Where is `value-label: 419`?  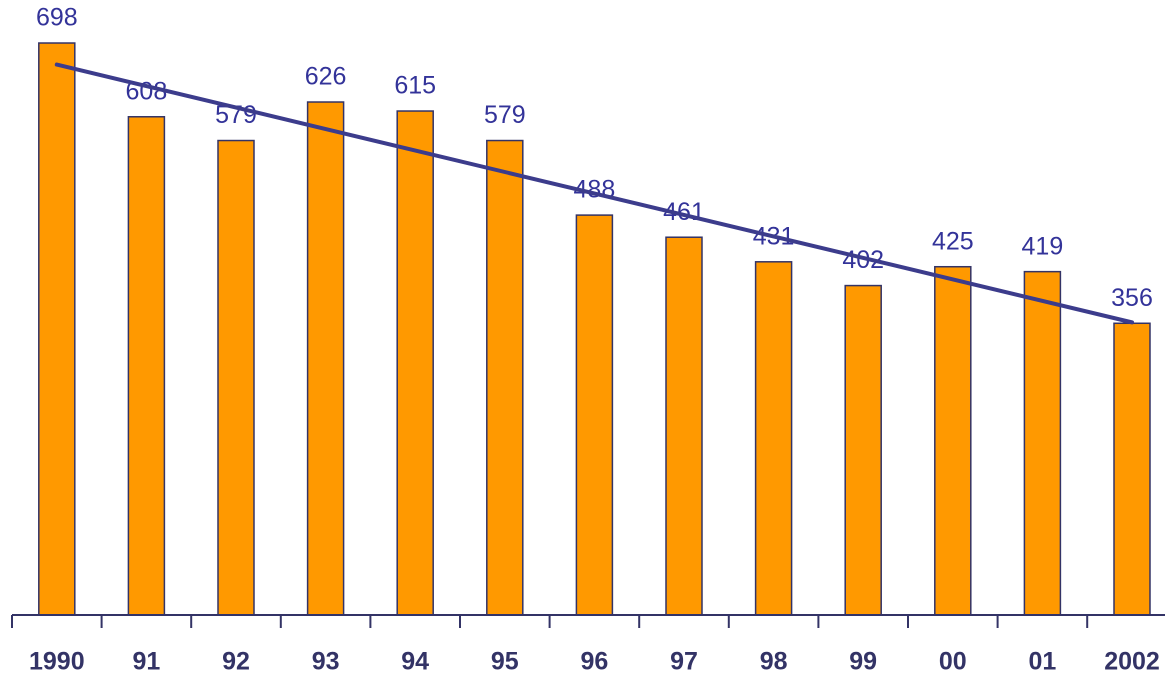 value-label: 419 is located at coordinates (1043, 246).